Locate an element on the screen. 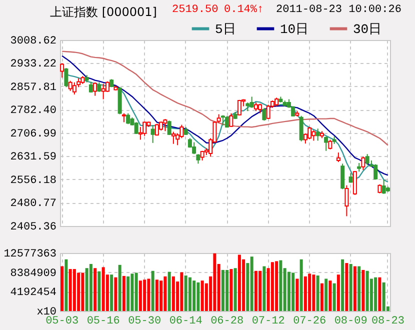  x-tick-label: 08-09 is located at coordinates (351, 322).